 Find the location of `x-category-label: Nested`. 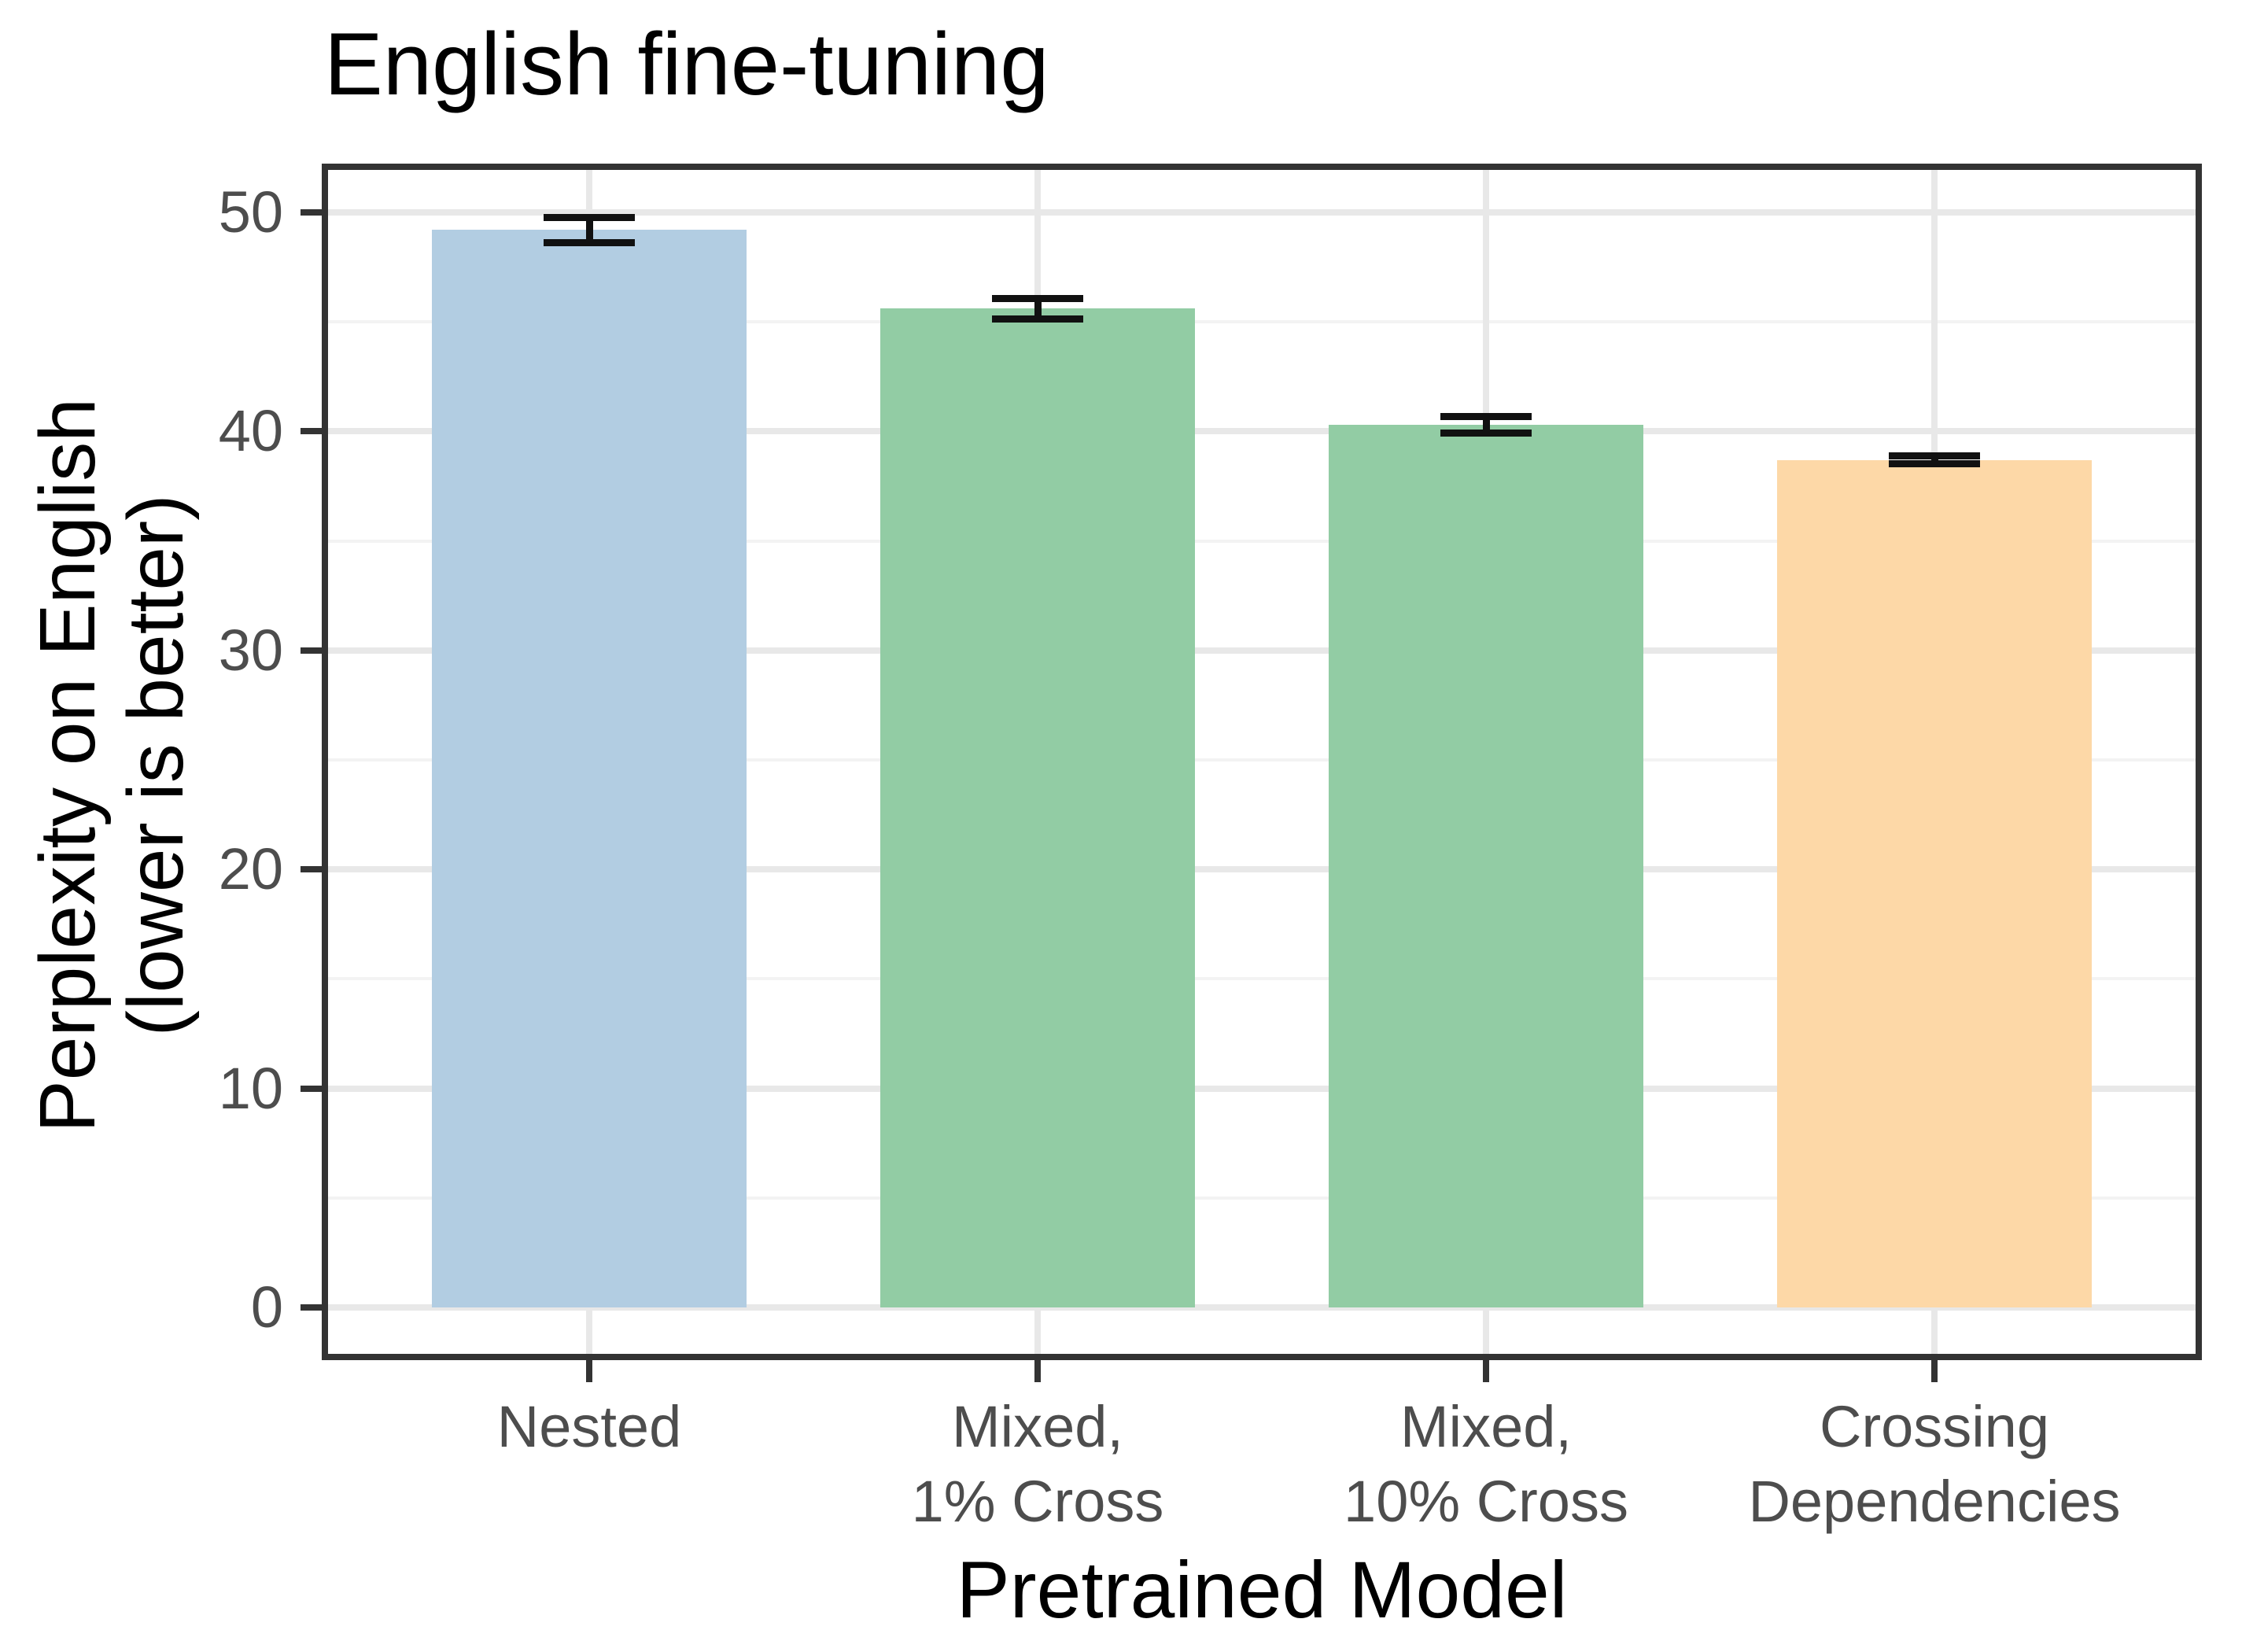

x-category-label: Nested is located at coordinates (589, 1426).